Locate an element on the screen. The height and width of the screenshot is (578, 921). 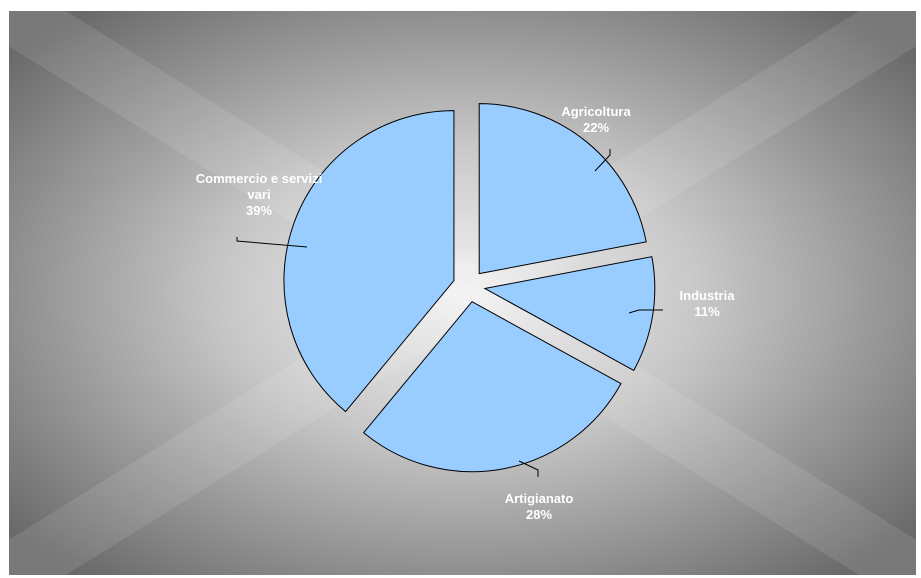
slice-category-label: Commercio e servizi is located at coordinates (259, 178).